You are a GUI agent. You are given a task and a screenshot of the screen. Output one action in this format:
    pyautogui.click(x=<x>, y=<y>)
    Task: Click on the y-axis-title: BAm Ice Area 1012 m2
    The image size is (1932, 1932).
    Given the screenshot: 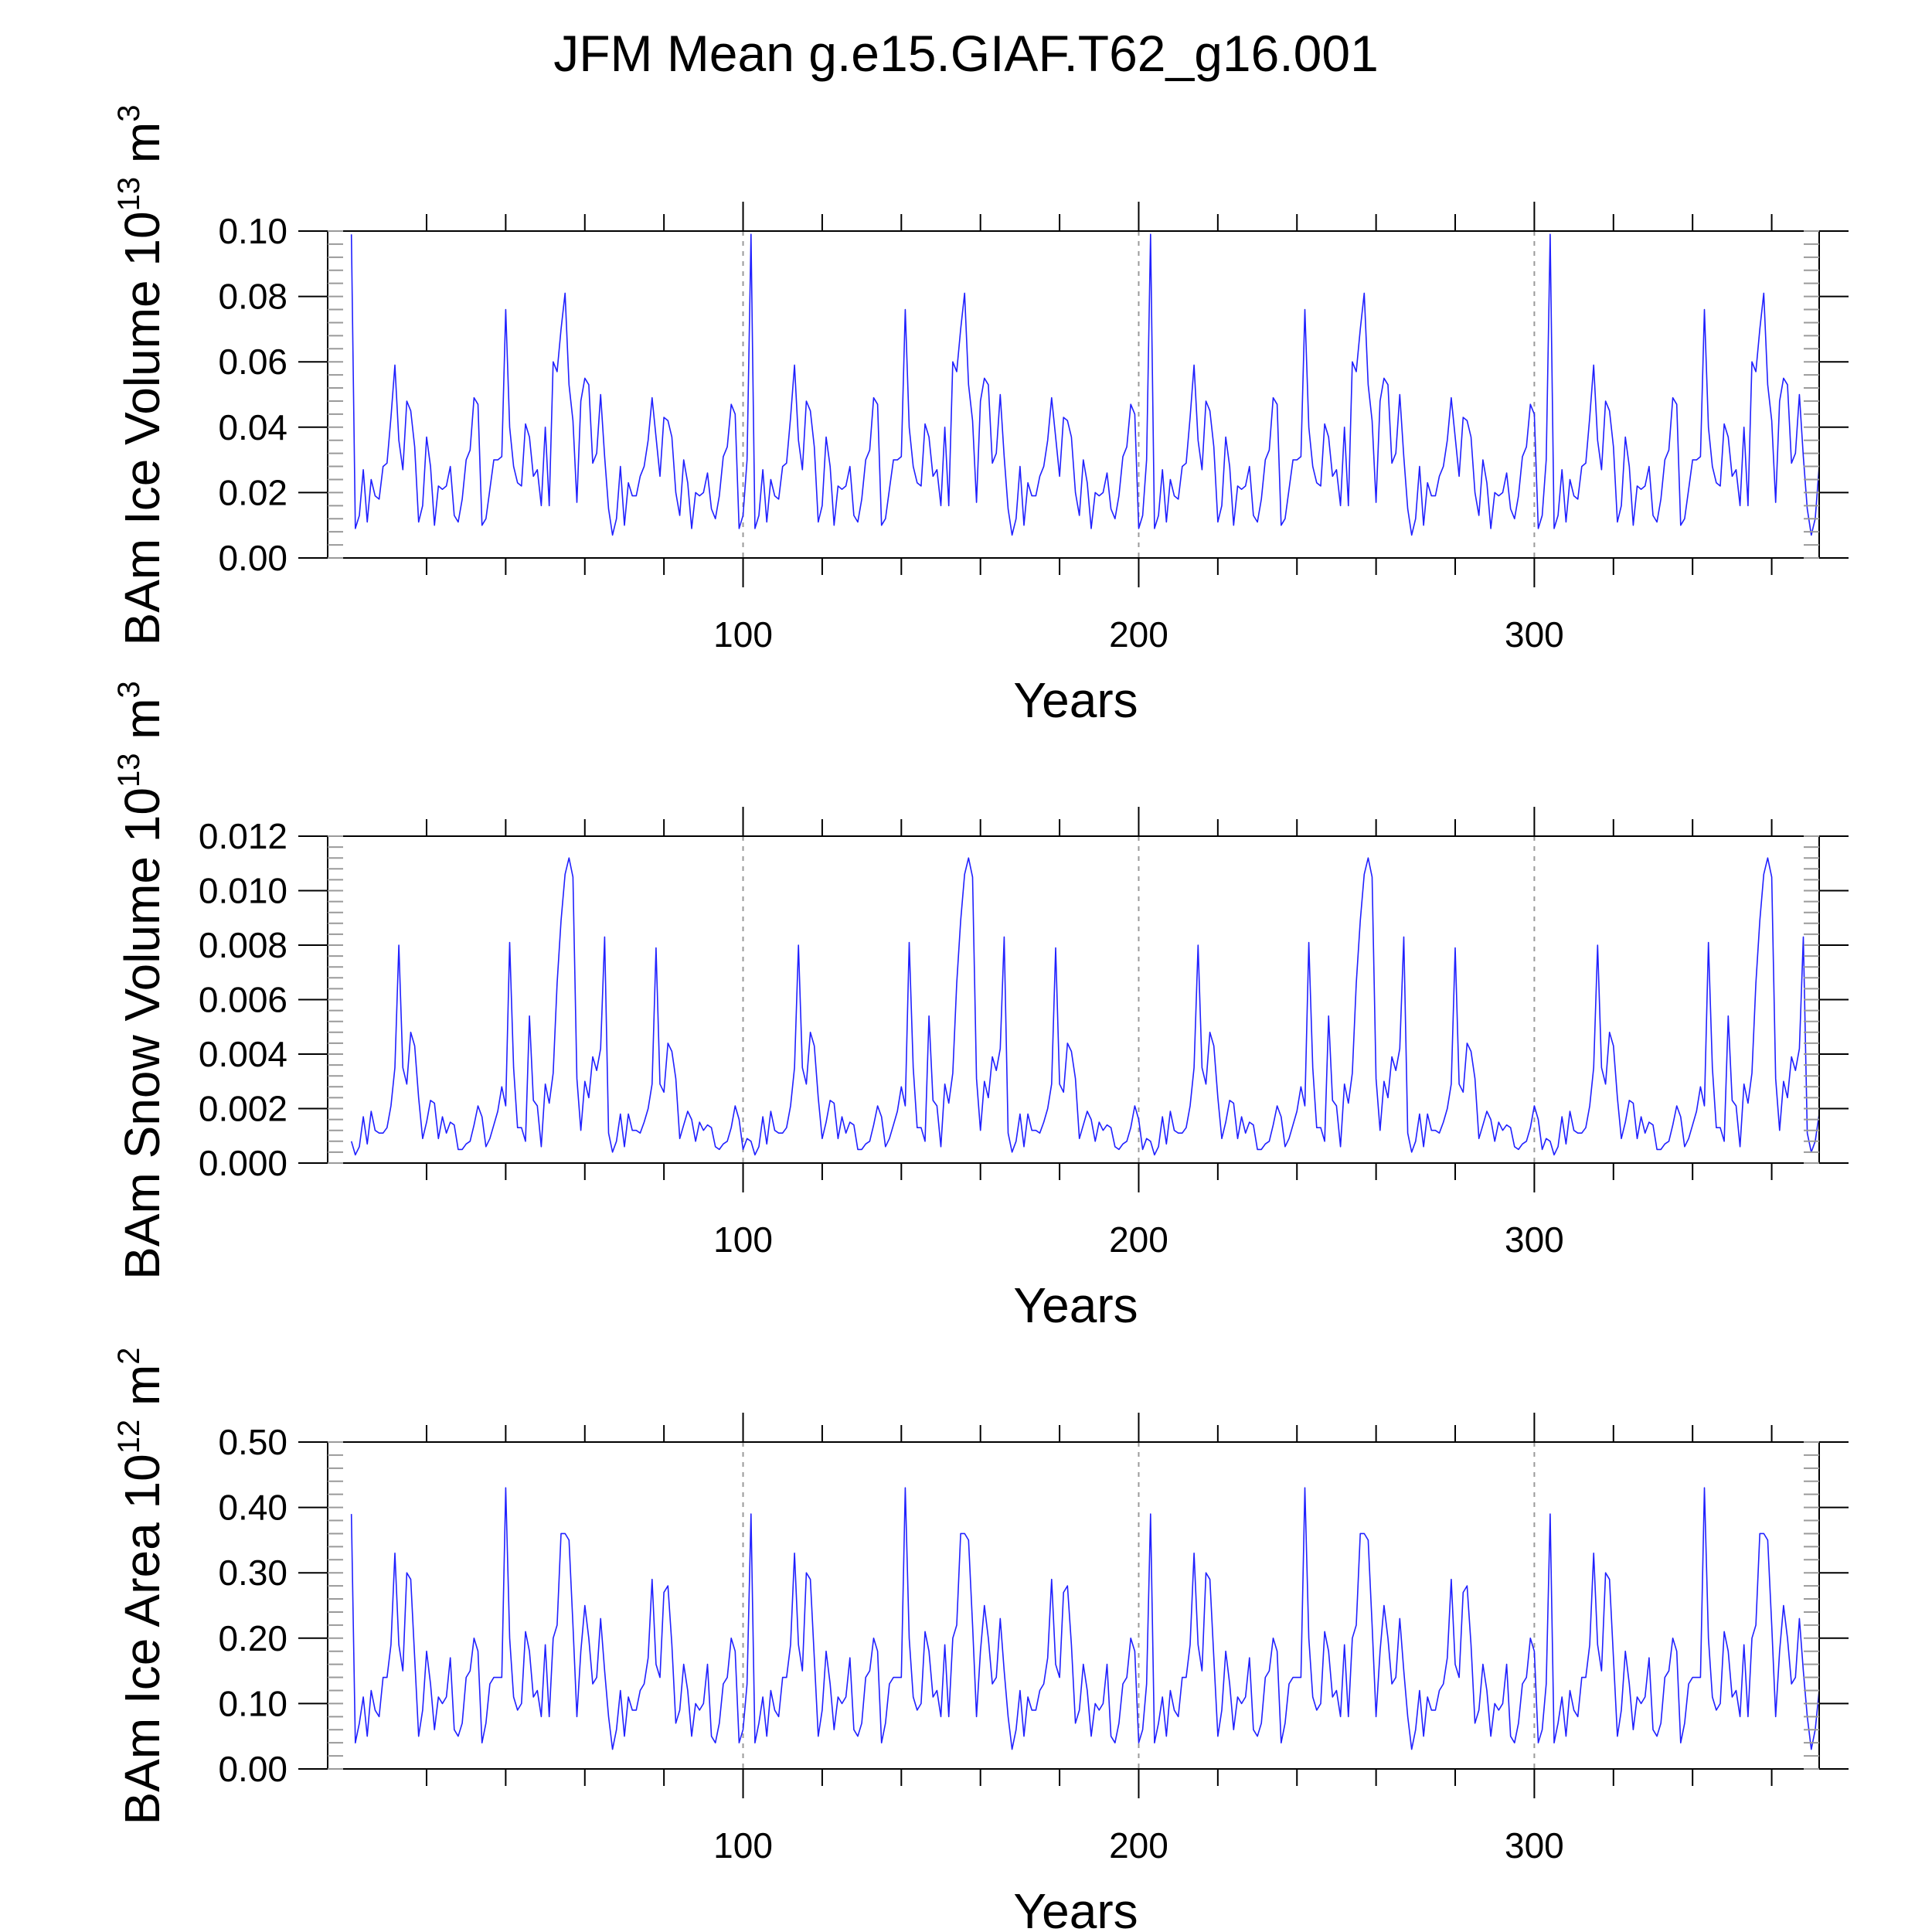 What is the action you would take?
    pyautogui.click(x=141, y=1586)
    